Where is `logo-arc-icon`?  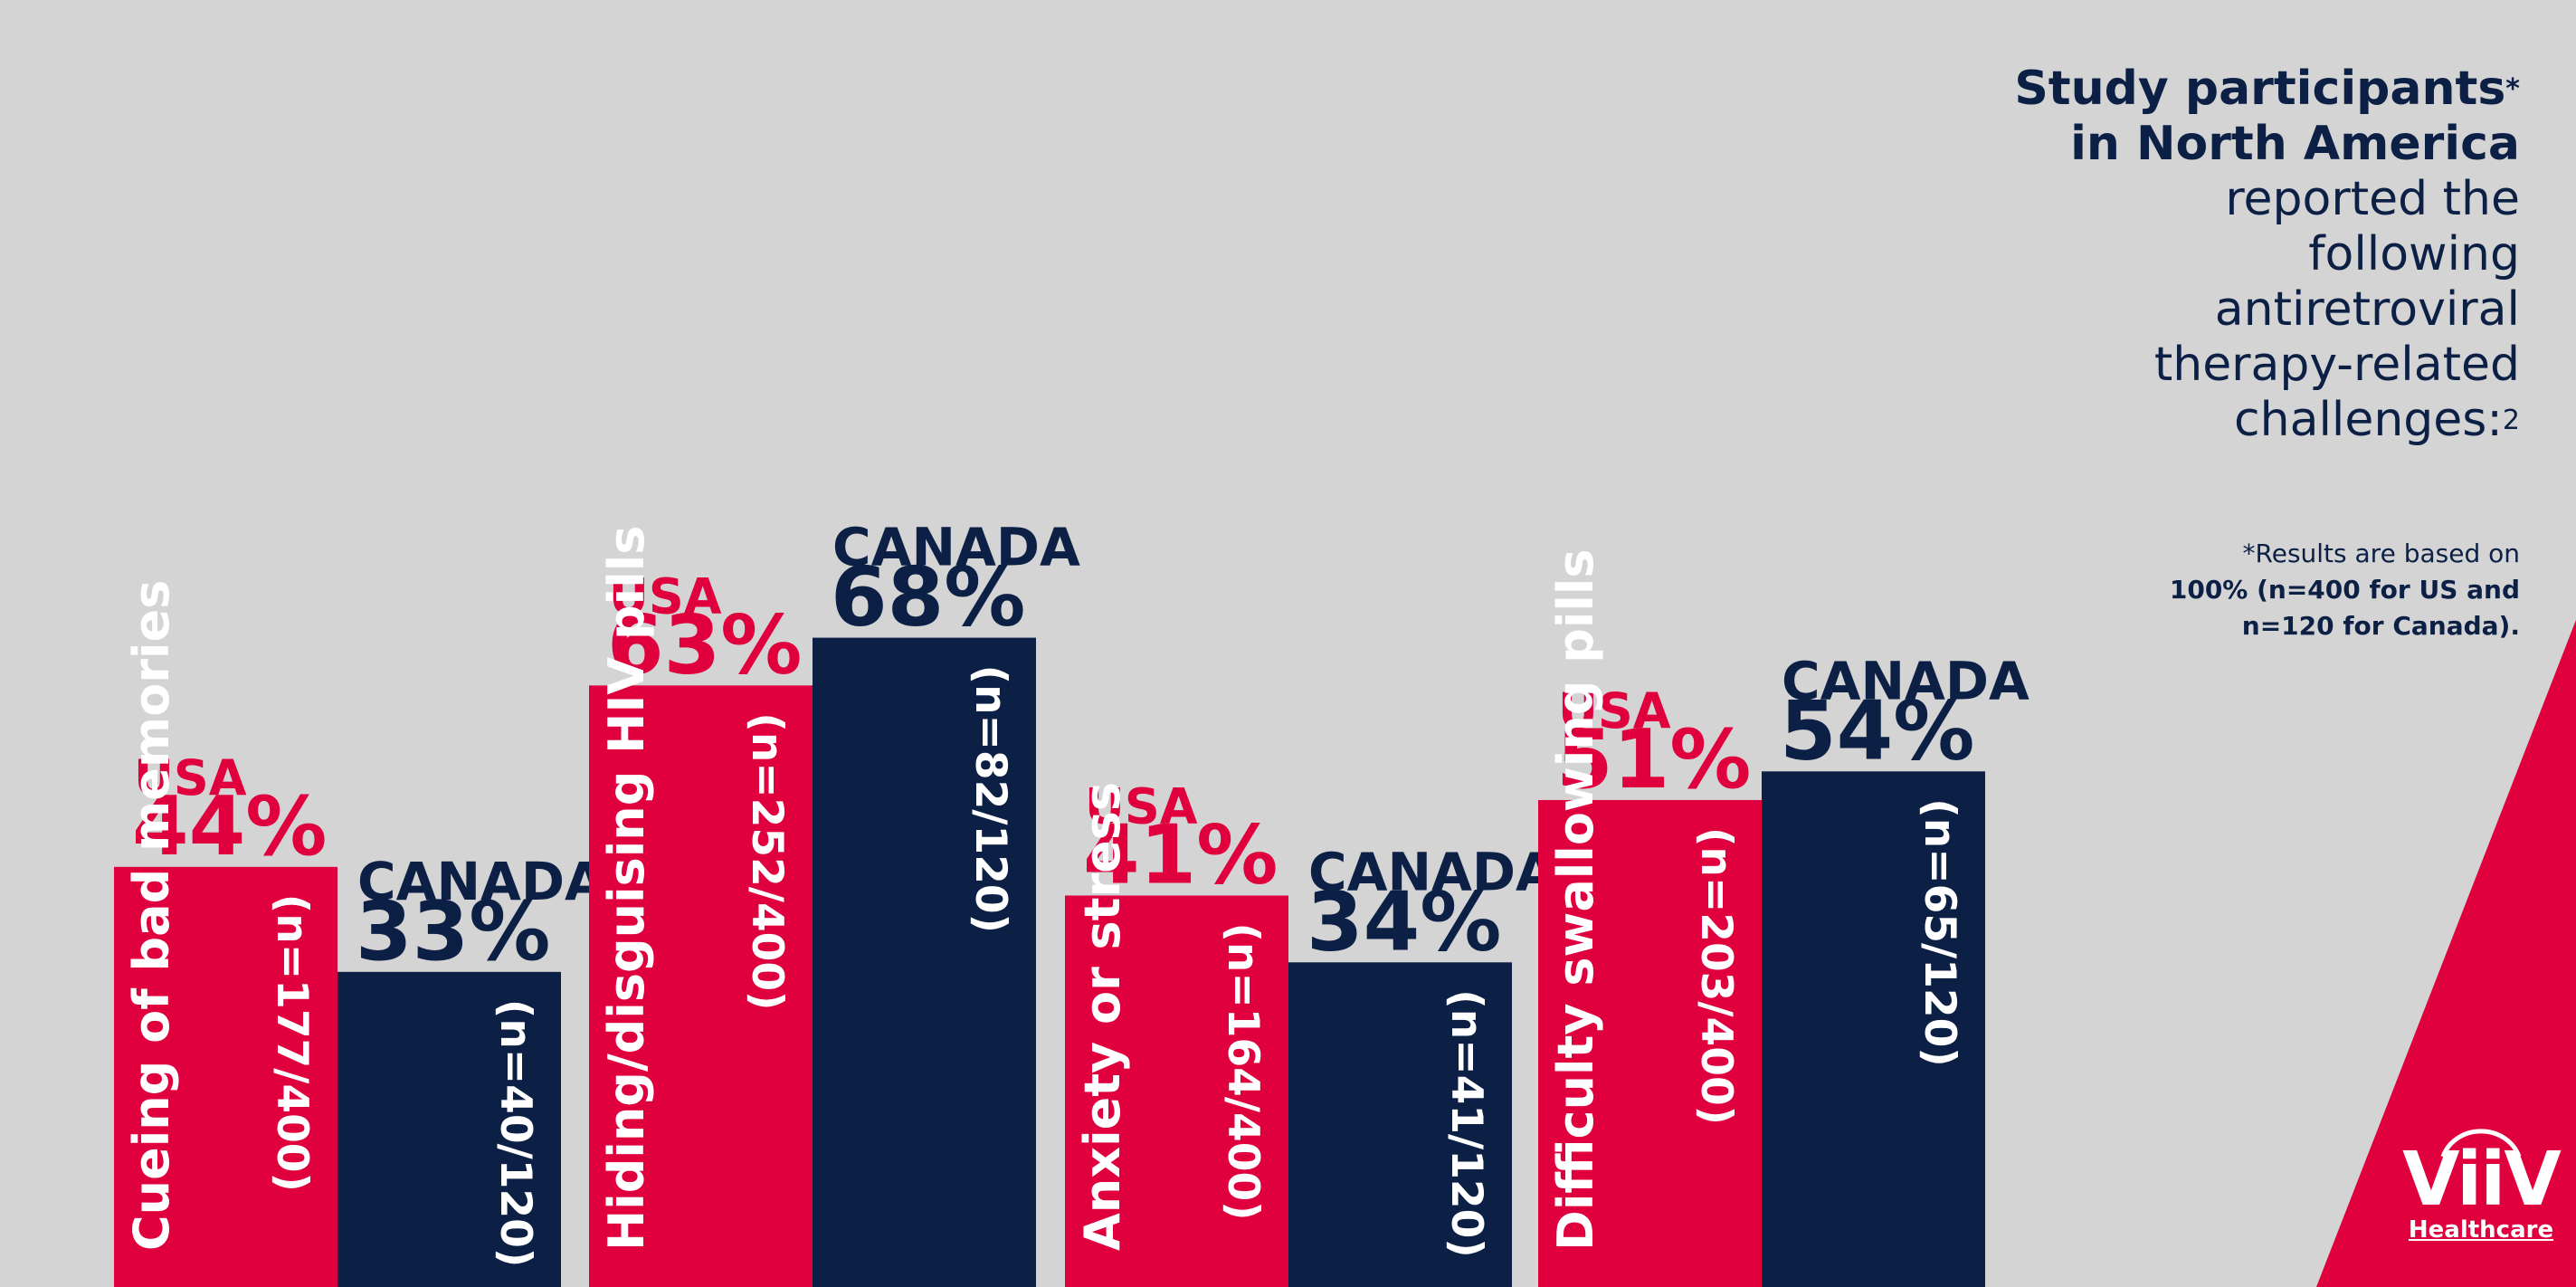 logo-arc-icon is located at coordinates (2481, 1143).